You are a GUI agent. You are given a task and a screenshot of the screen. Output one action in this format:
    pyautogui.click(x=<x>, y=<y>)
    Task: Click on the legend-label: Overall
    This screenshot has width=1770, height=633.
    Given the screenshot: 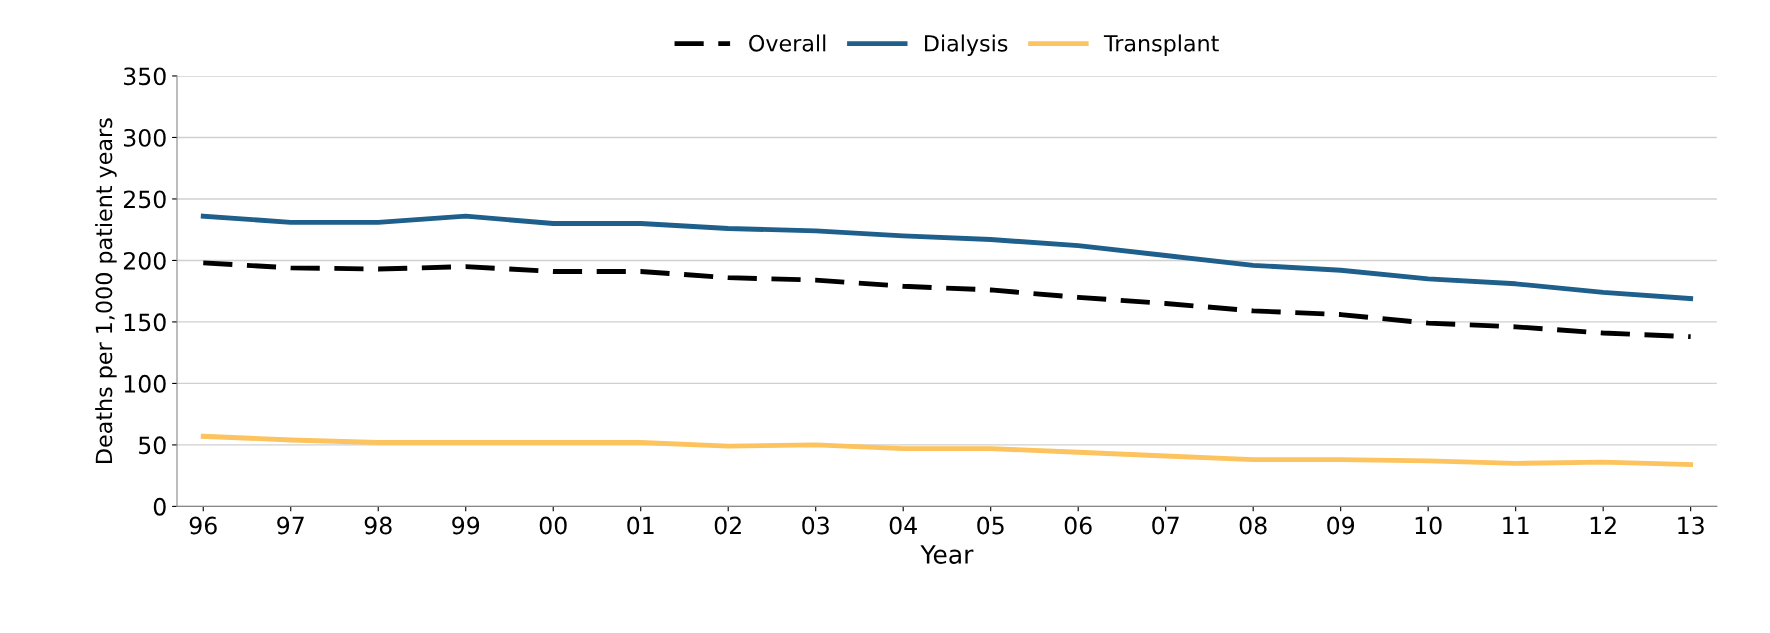 What is the action you would take?
    pyautogui.click(x=787, y=43)
    